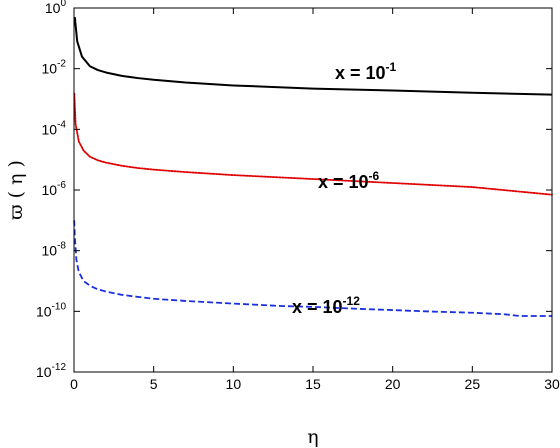 The width and height of the screenshot is (560, 448). I want to click on y-tick-label: 10⁻¹⁰, so click(51, 310).